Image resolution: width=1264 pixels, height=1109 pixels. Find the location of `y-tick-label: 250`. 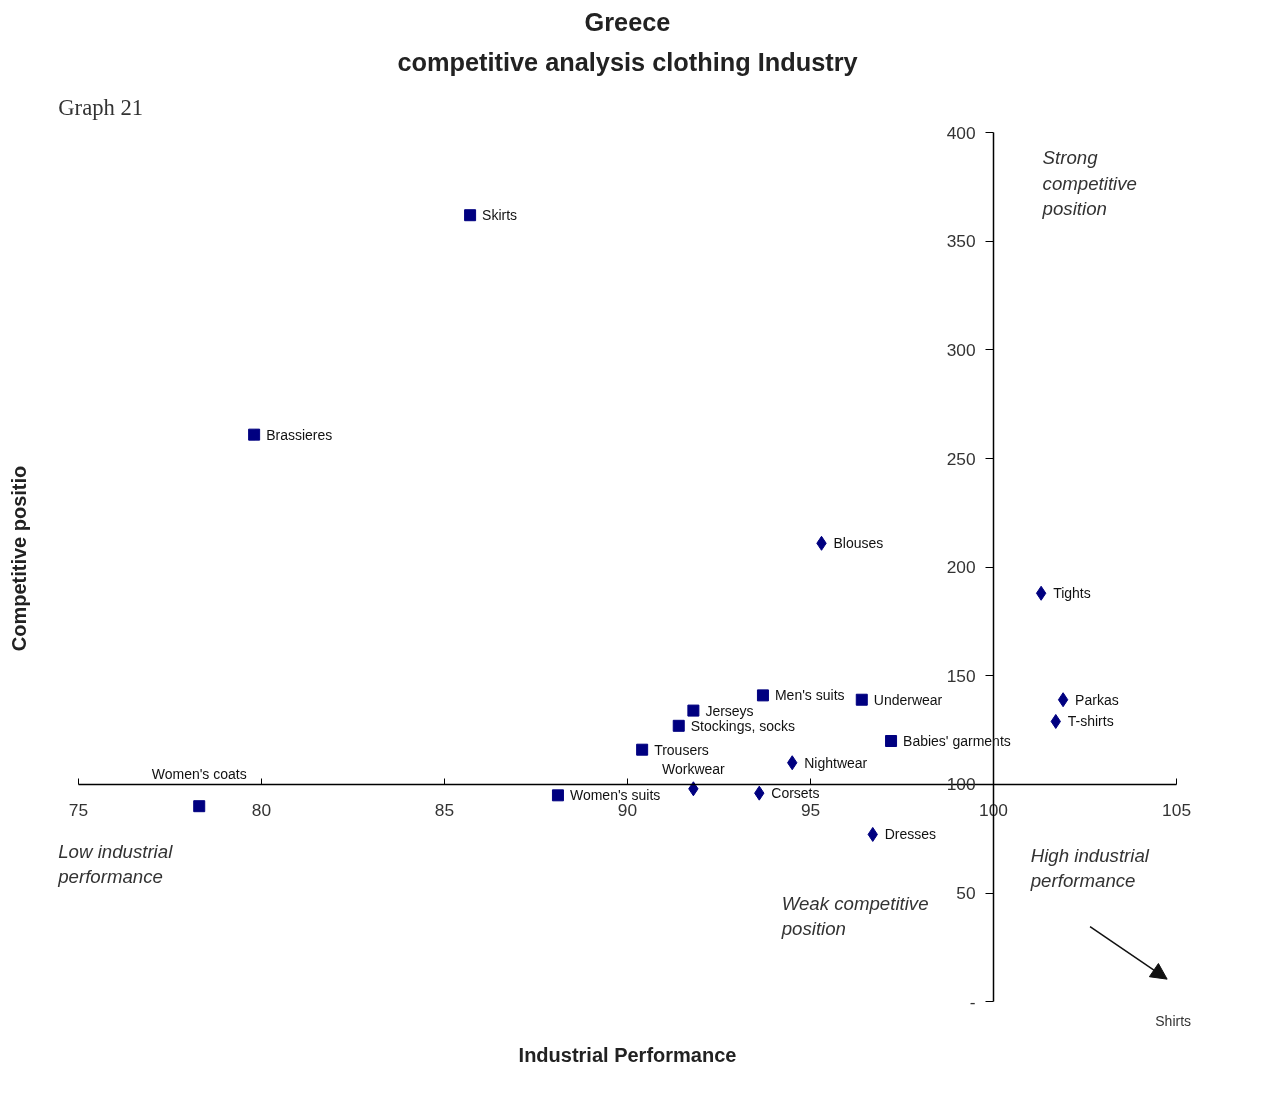

y-tick-label: 250 is located at coordinates (961, 458).